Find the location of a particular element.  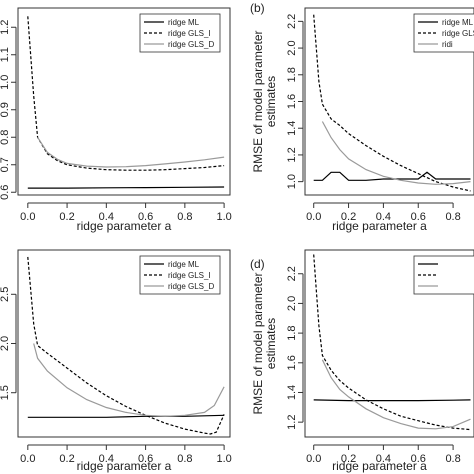

panel-c-x-tick-label: 0.4 is located at coordinates (106, 459).